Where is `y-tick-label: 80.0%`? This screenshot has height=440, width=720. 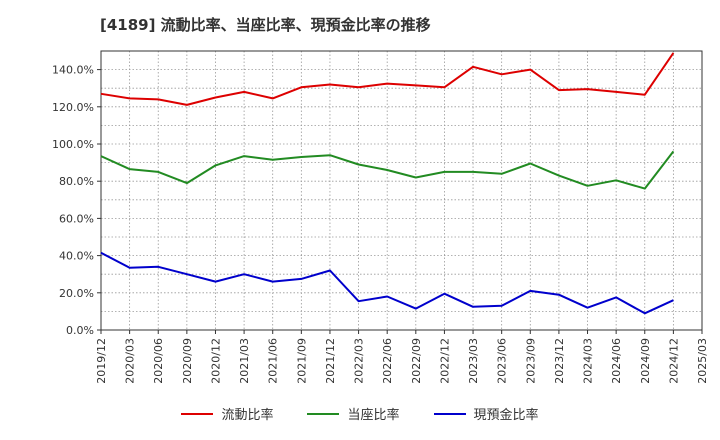 y-tick-label: 80.0% is located at coordinates (76, 181).